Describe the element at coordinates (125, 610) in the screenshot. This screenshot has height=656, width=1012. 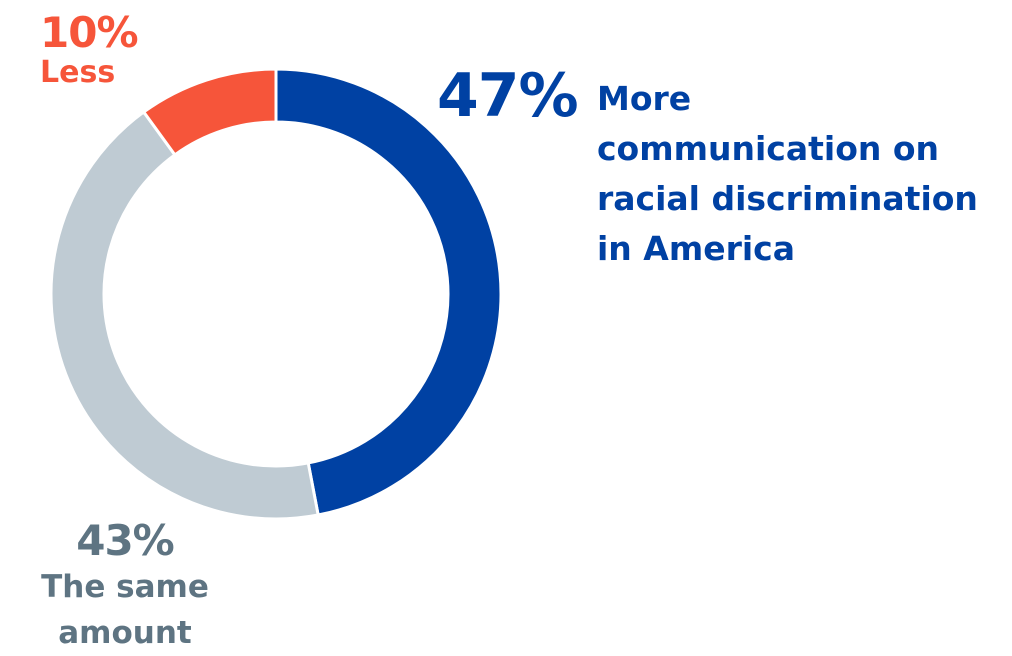
I see `label-same-description: The same amount` at that location.